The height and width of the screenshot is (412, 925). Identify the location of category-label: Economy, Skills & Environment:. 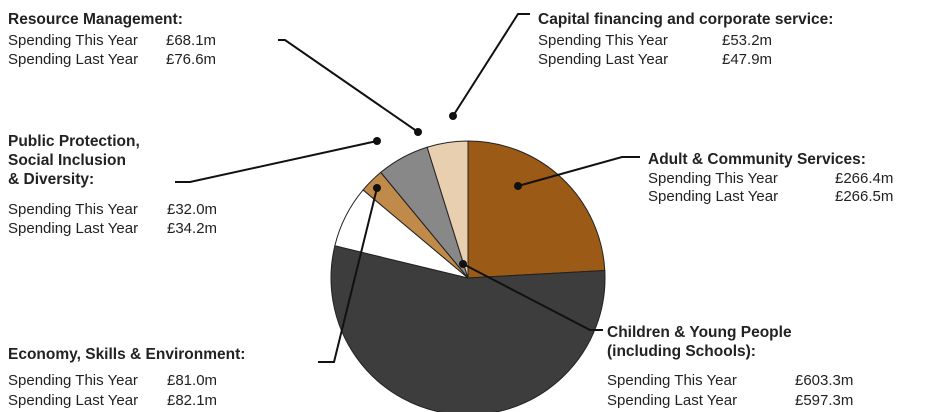
(126, 354).